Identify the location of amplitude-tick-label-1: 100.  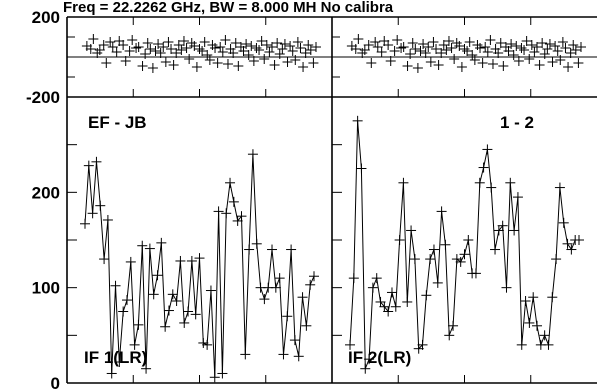
(46, 288).